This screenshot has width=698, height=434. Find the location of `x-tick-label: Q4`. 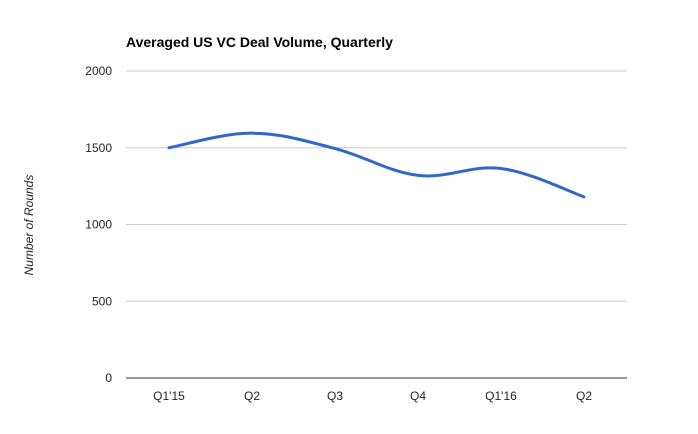

x-tick-label: Q4 is located at coordinates (418, 396).